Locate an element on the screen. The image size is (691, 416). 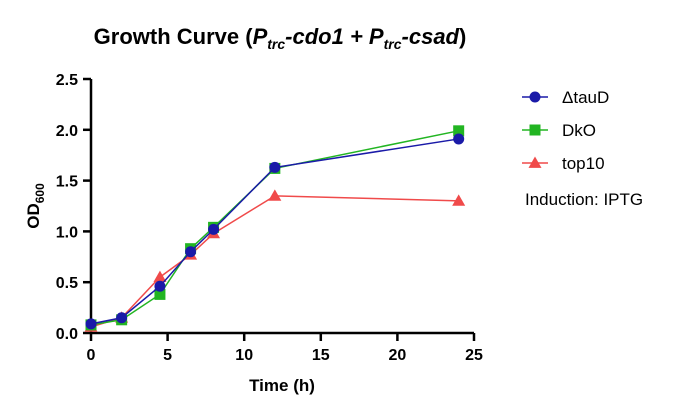
y-tick-label: 2.5 is located at coordinates (67, 80).